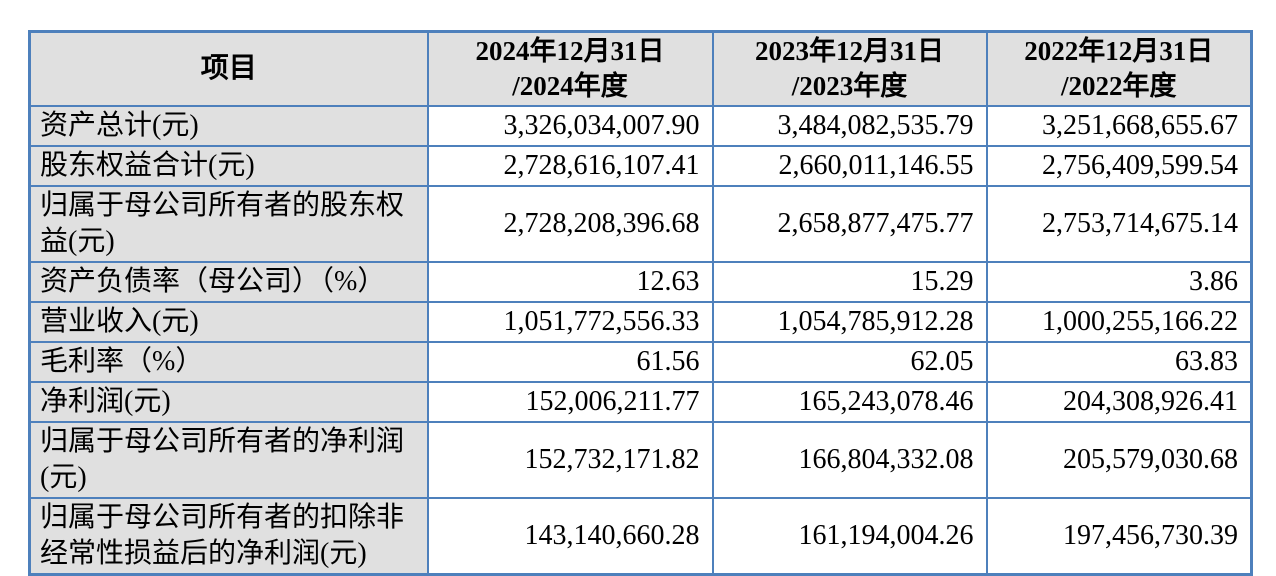 Image resolution: width=1276 pixels, height=576 pixels. Describe the element at coordinates (849, 165) in the screenshot. I see `cell-value: 2,660,011,146.55` at that location.